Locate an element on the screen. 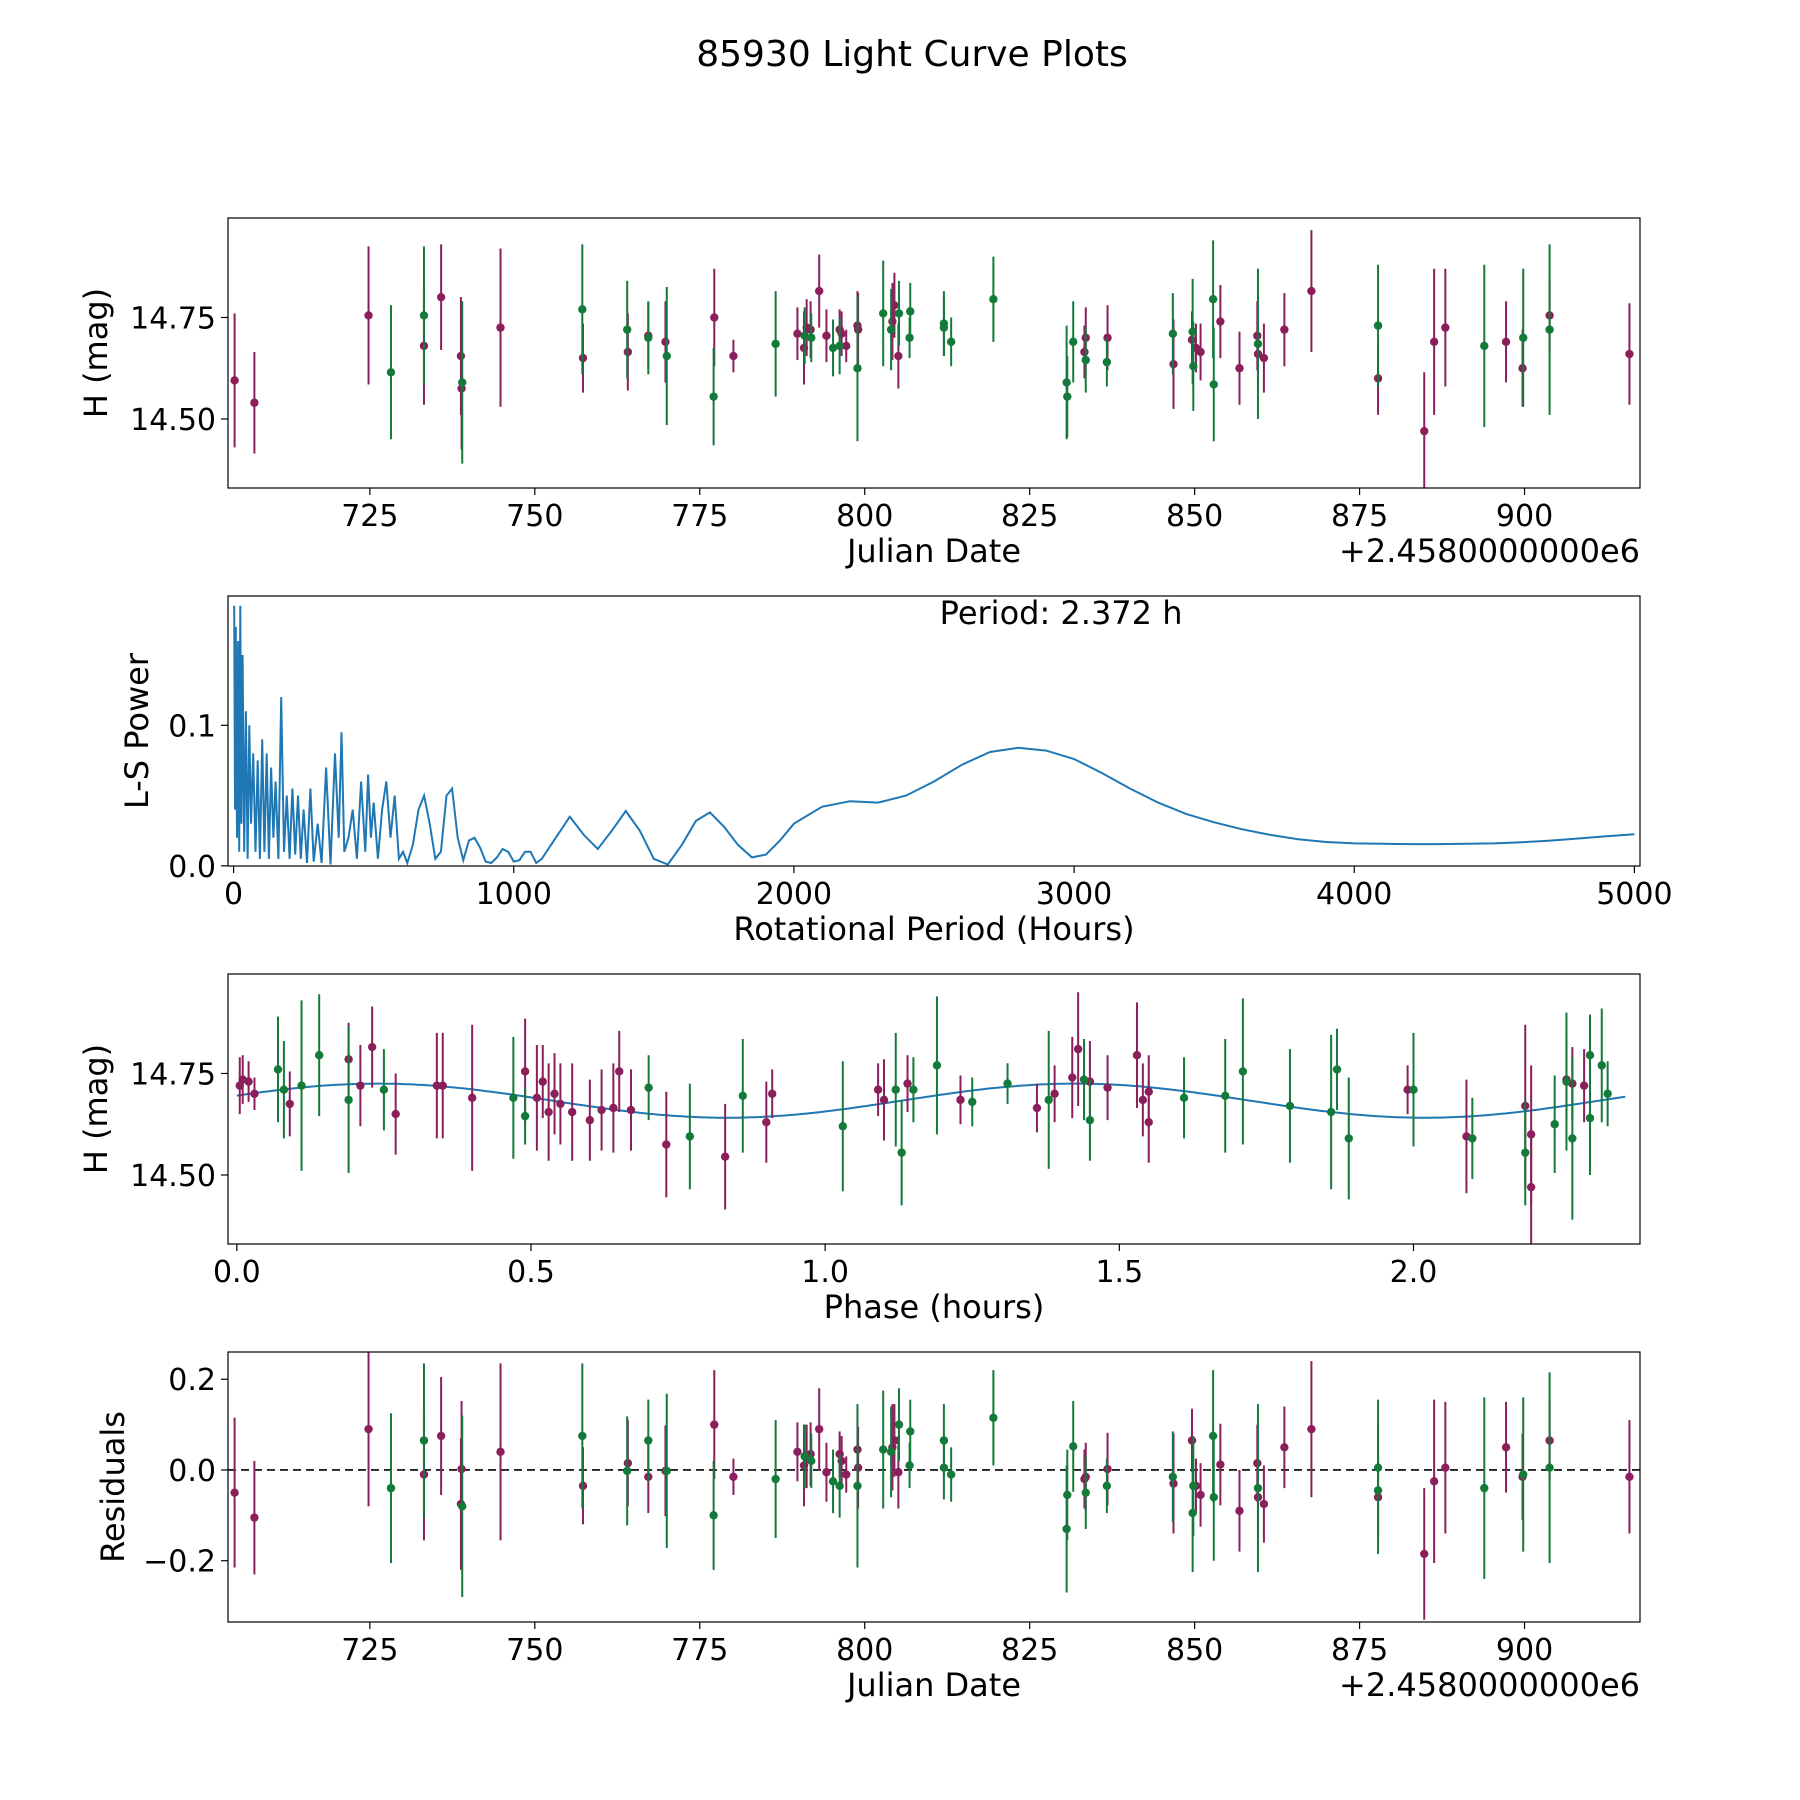 The width and height of the screenshot is (1800, 1800). x-tick-label: 2.0 is located at coordinates (1414, 1272).